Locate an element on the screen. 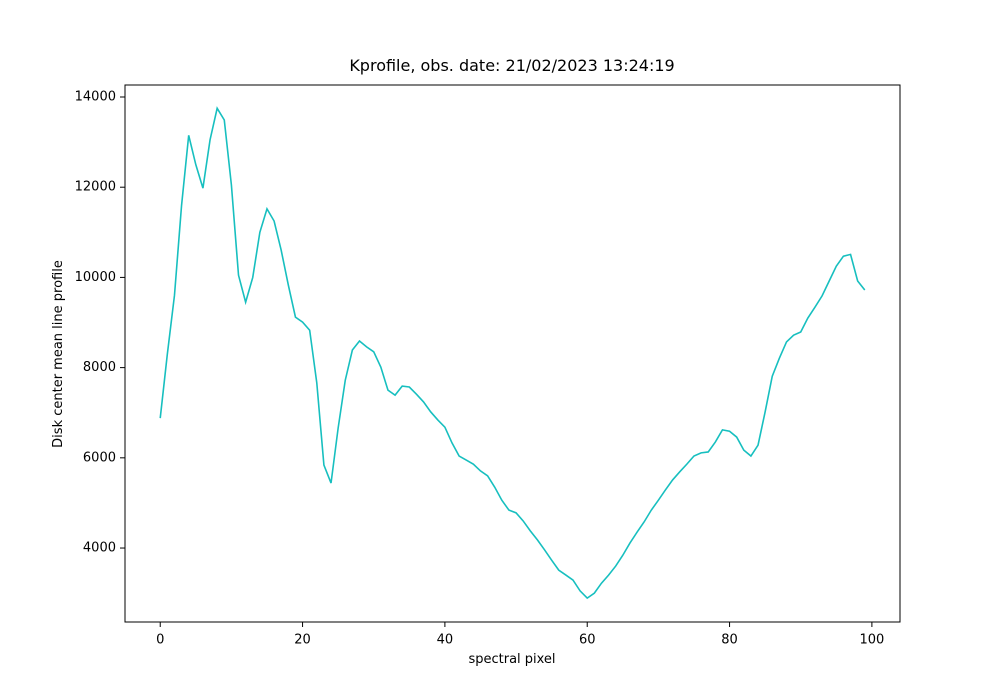 This screenshot has width=1000, height=700. y-tick-label: 4000 is located at coordinates (99, 548).